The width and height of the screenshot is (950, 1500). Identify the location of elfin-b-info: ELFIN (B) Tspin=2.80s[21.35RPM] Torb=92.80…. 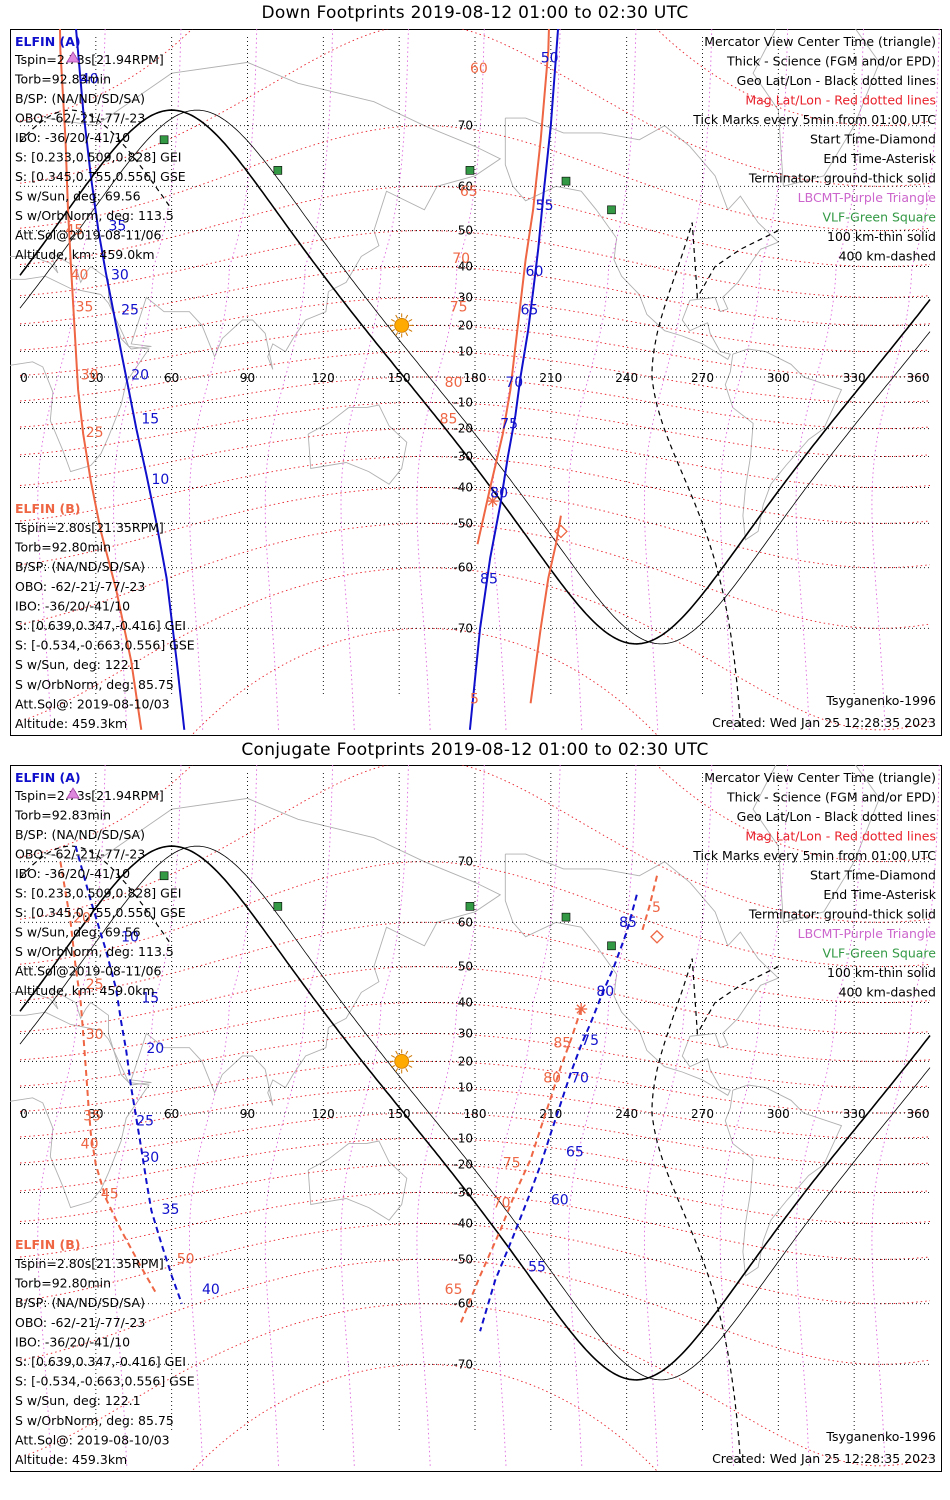
(104, 1352).